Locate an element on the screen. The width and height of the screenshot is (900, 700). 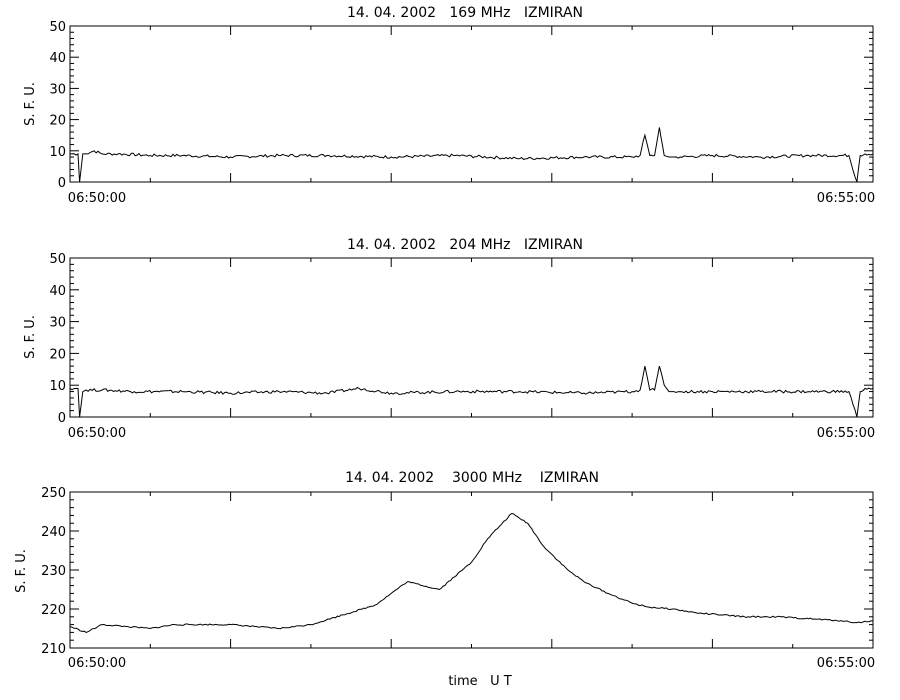
chart-title: 14. 04. 2002 169 MHz IZMIRAN is located at coordinates (465, 13).